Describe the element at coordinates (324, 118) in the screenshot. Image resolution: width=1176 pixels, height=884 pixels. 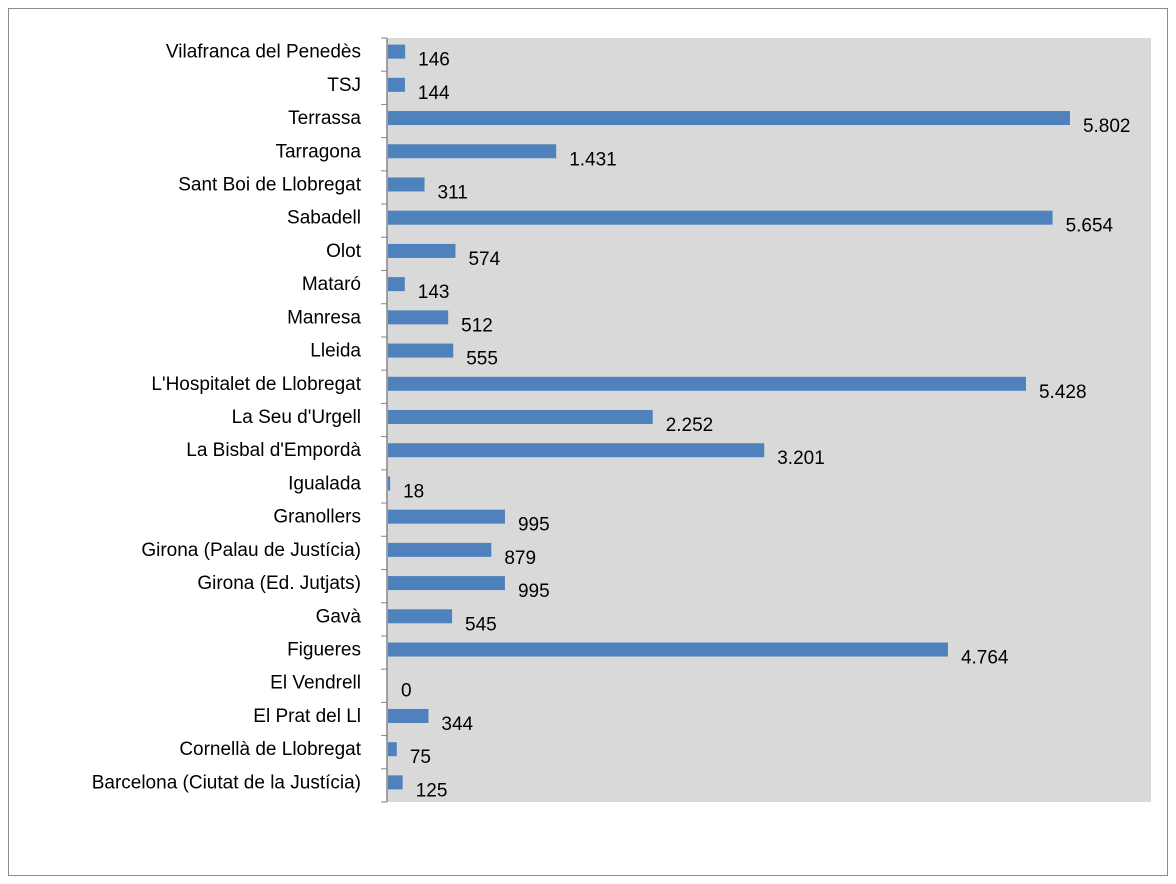
I see `category-label: Terrassa` at that location.